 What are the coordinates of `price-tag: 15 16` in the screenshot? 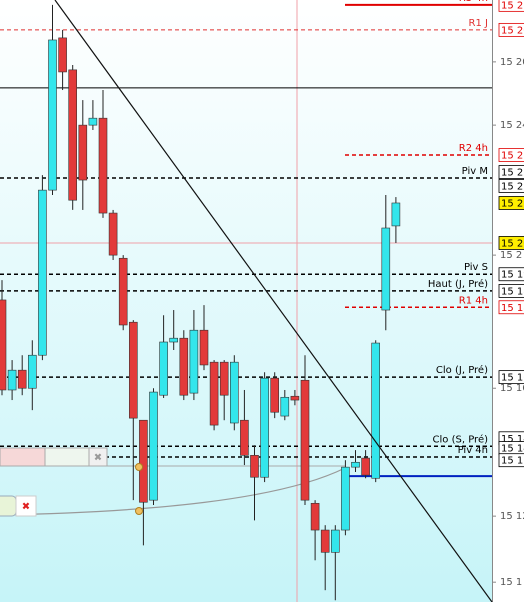 It's located at (512, 378).